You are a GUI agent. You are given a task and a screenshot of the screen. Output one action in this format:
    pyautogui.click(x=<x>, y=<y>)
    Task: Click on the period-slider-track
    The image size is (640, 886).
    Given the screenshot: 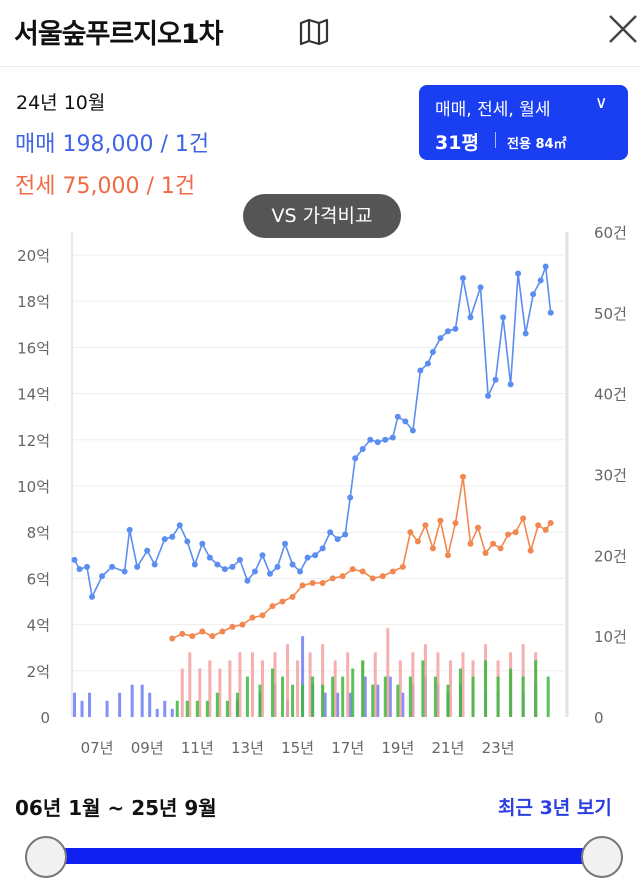 What is the action you would take?
    pyautogui.click(x=322, y=856)
    